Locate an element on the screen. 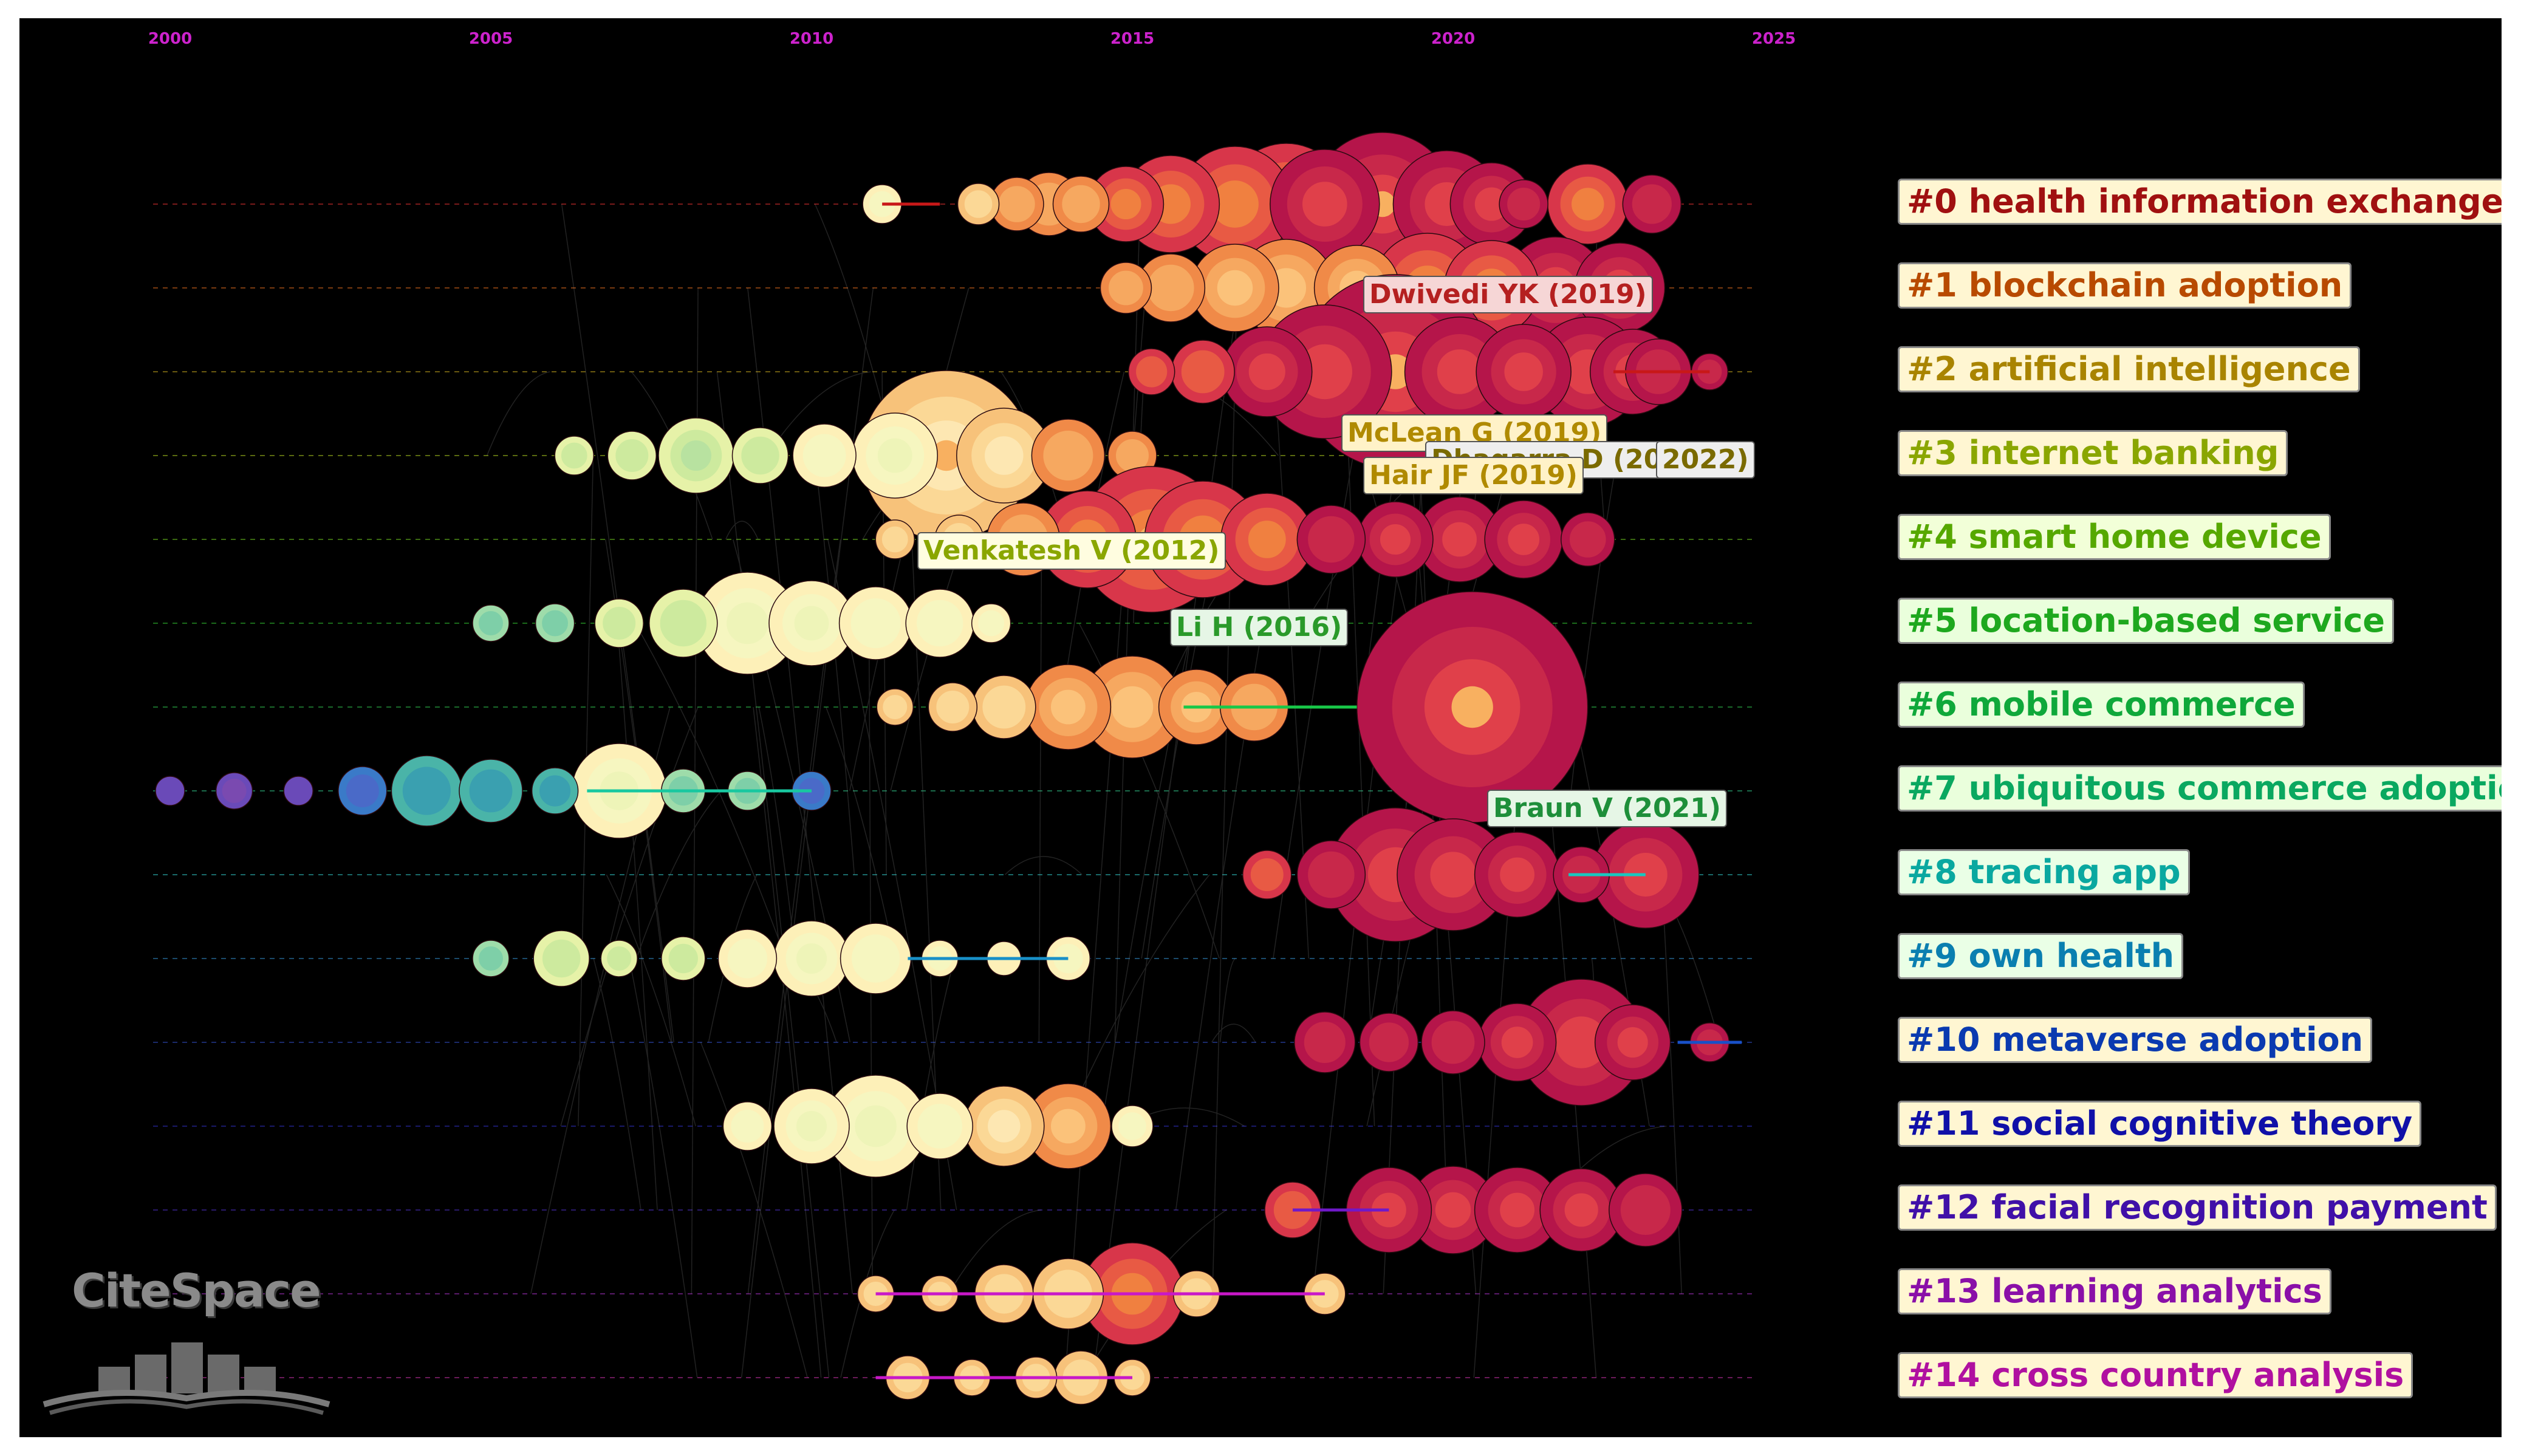 The image size is (2521, 1456). year-tick-2015: 2015 is located at coordinates (1132, 39).